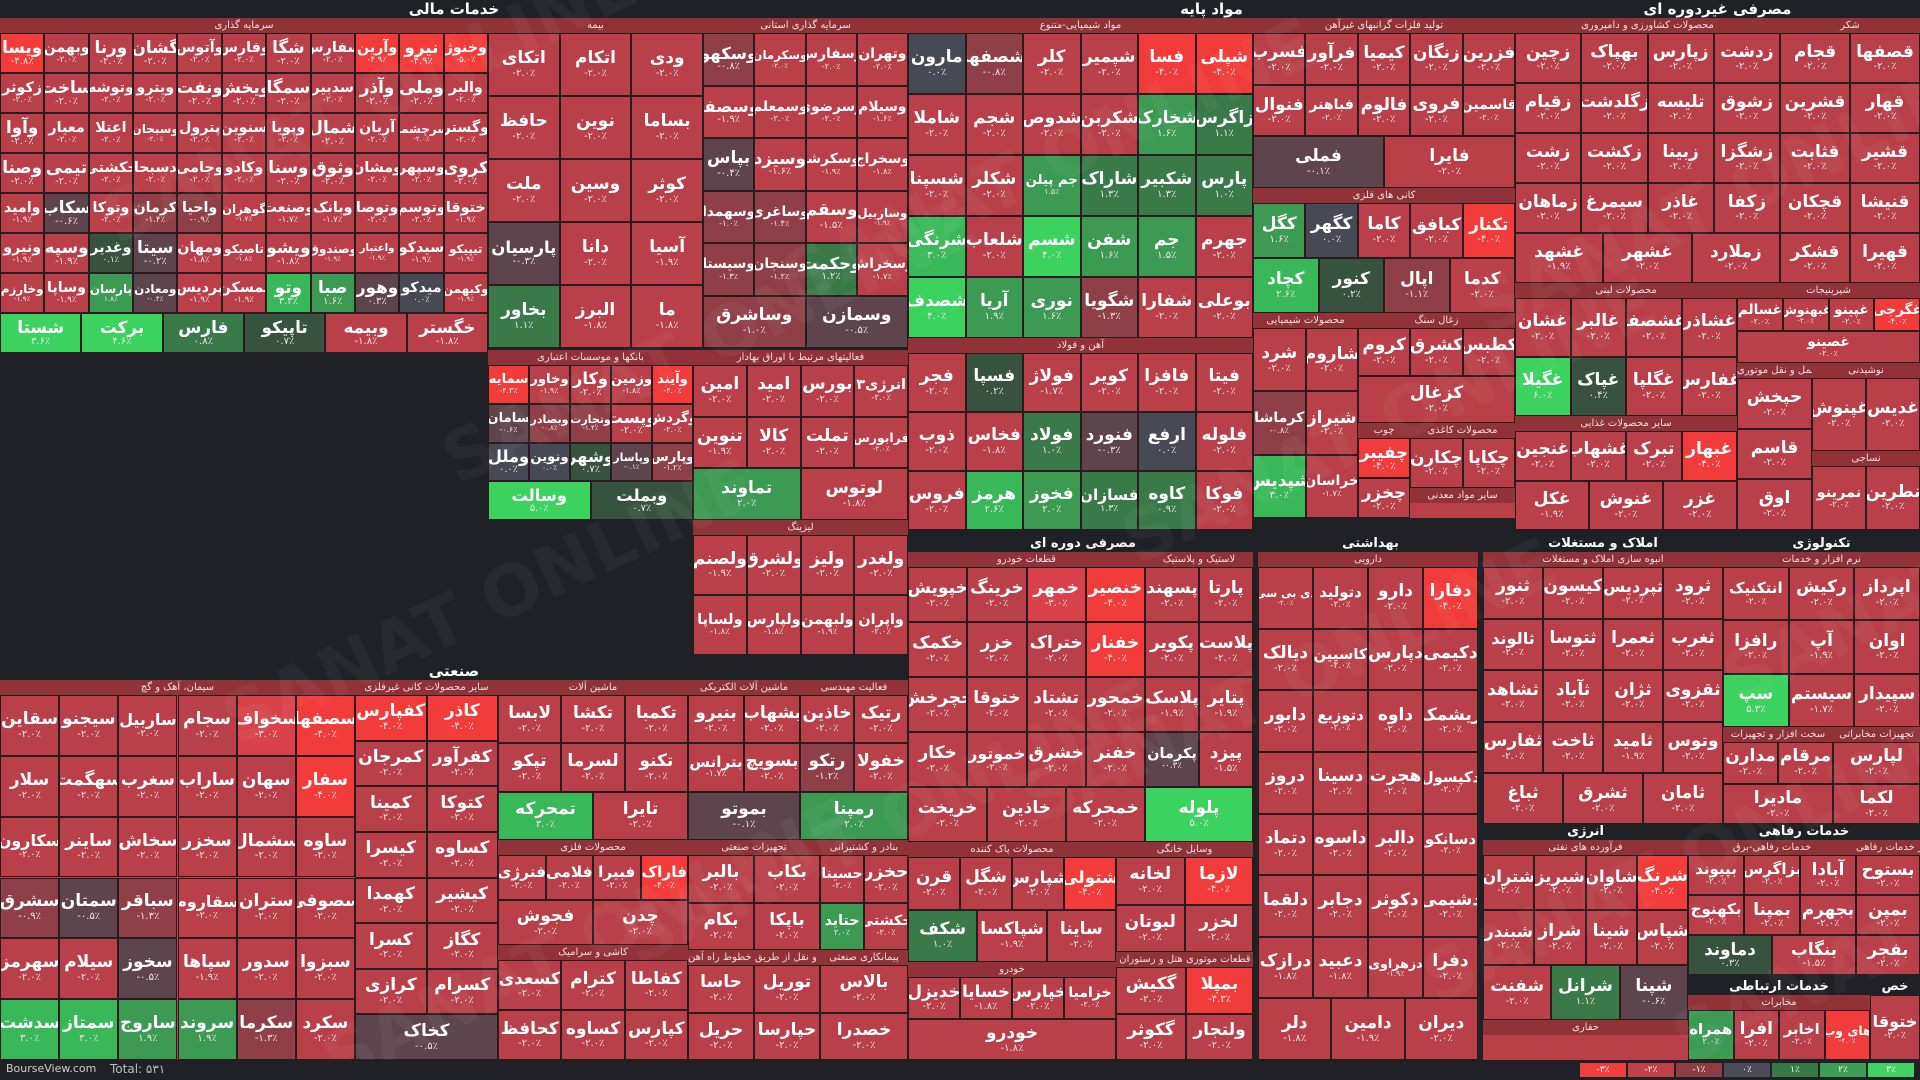 Image resolution: width=1920 pixels, height=1080 pixels. What do you see at coordinates (366, 333) in the screenshot?
I see `stock-tile: وبیمه -۱.۸٪` at bounding box center [366, 333].